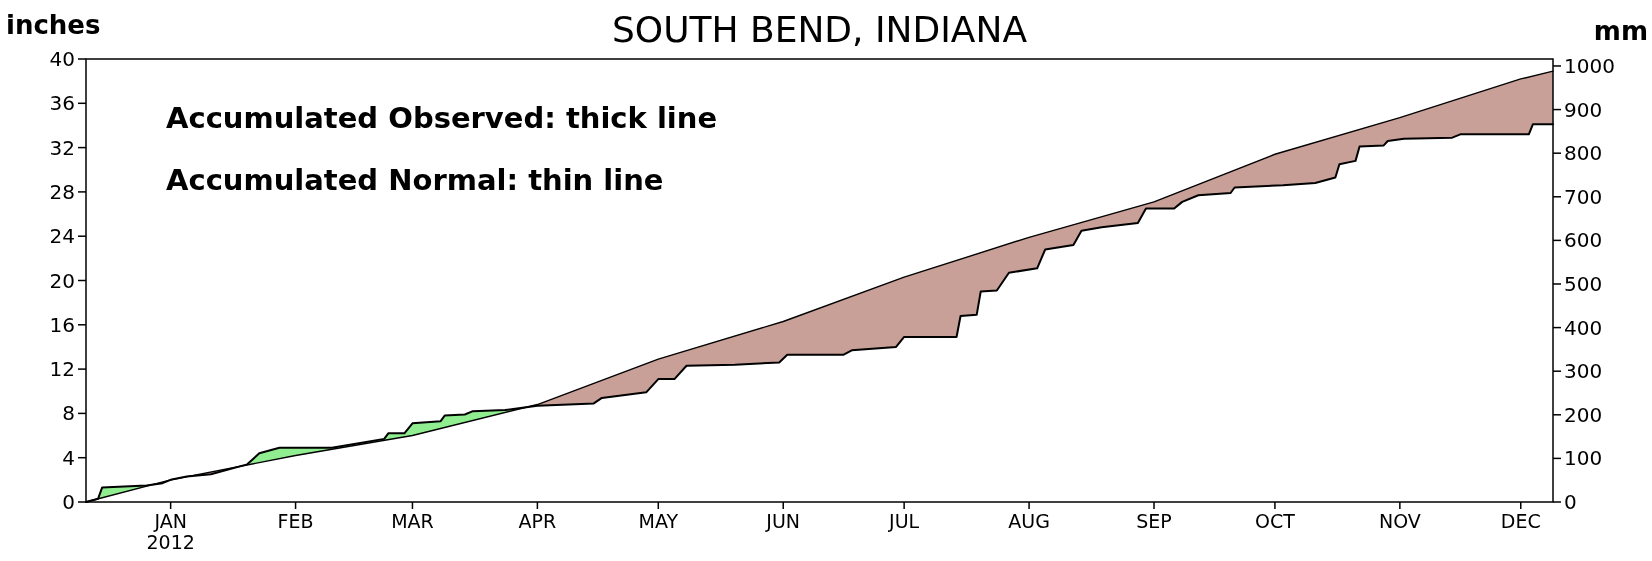  Describe the element at coordinates (1029, 521) in the screenshot. I see `x-tick-label: AUG` at that location.